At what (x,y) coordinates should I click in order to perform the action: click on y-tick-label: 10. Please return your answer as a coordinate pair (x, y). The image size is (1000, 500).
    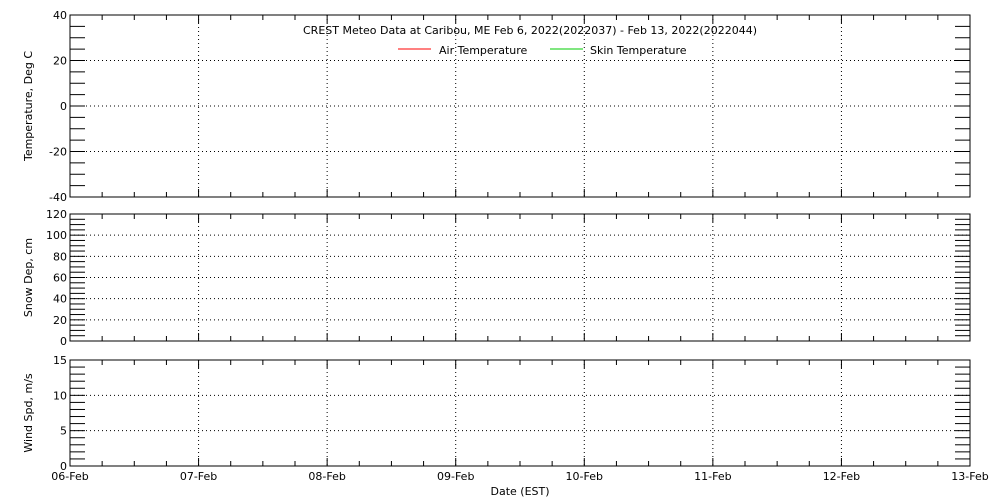
    Looking at the image, I should click on (60, 395).